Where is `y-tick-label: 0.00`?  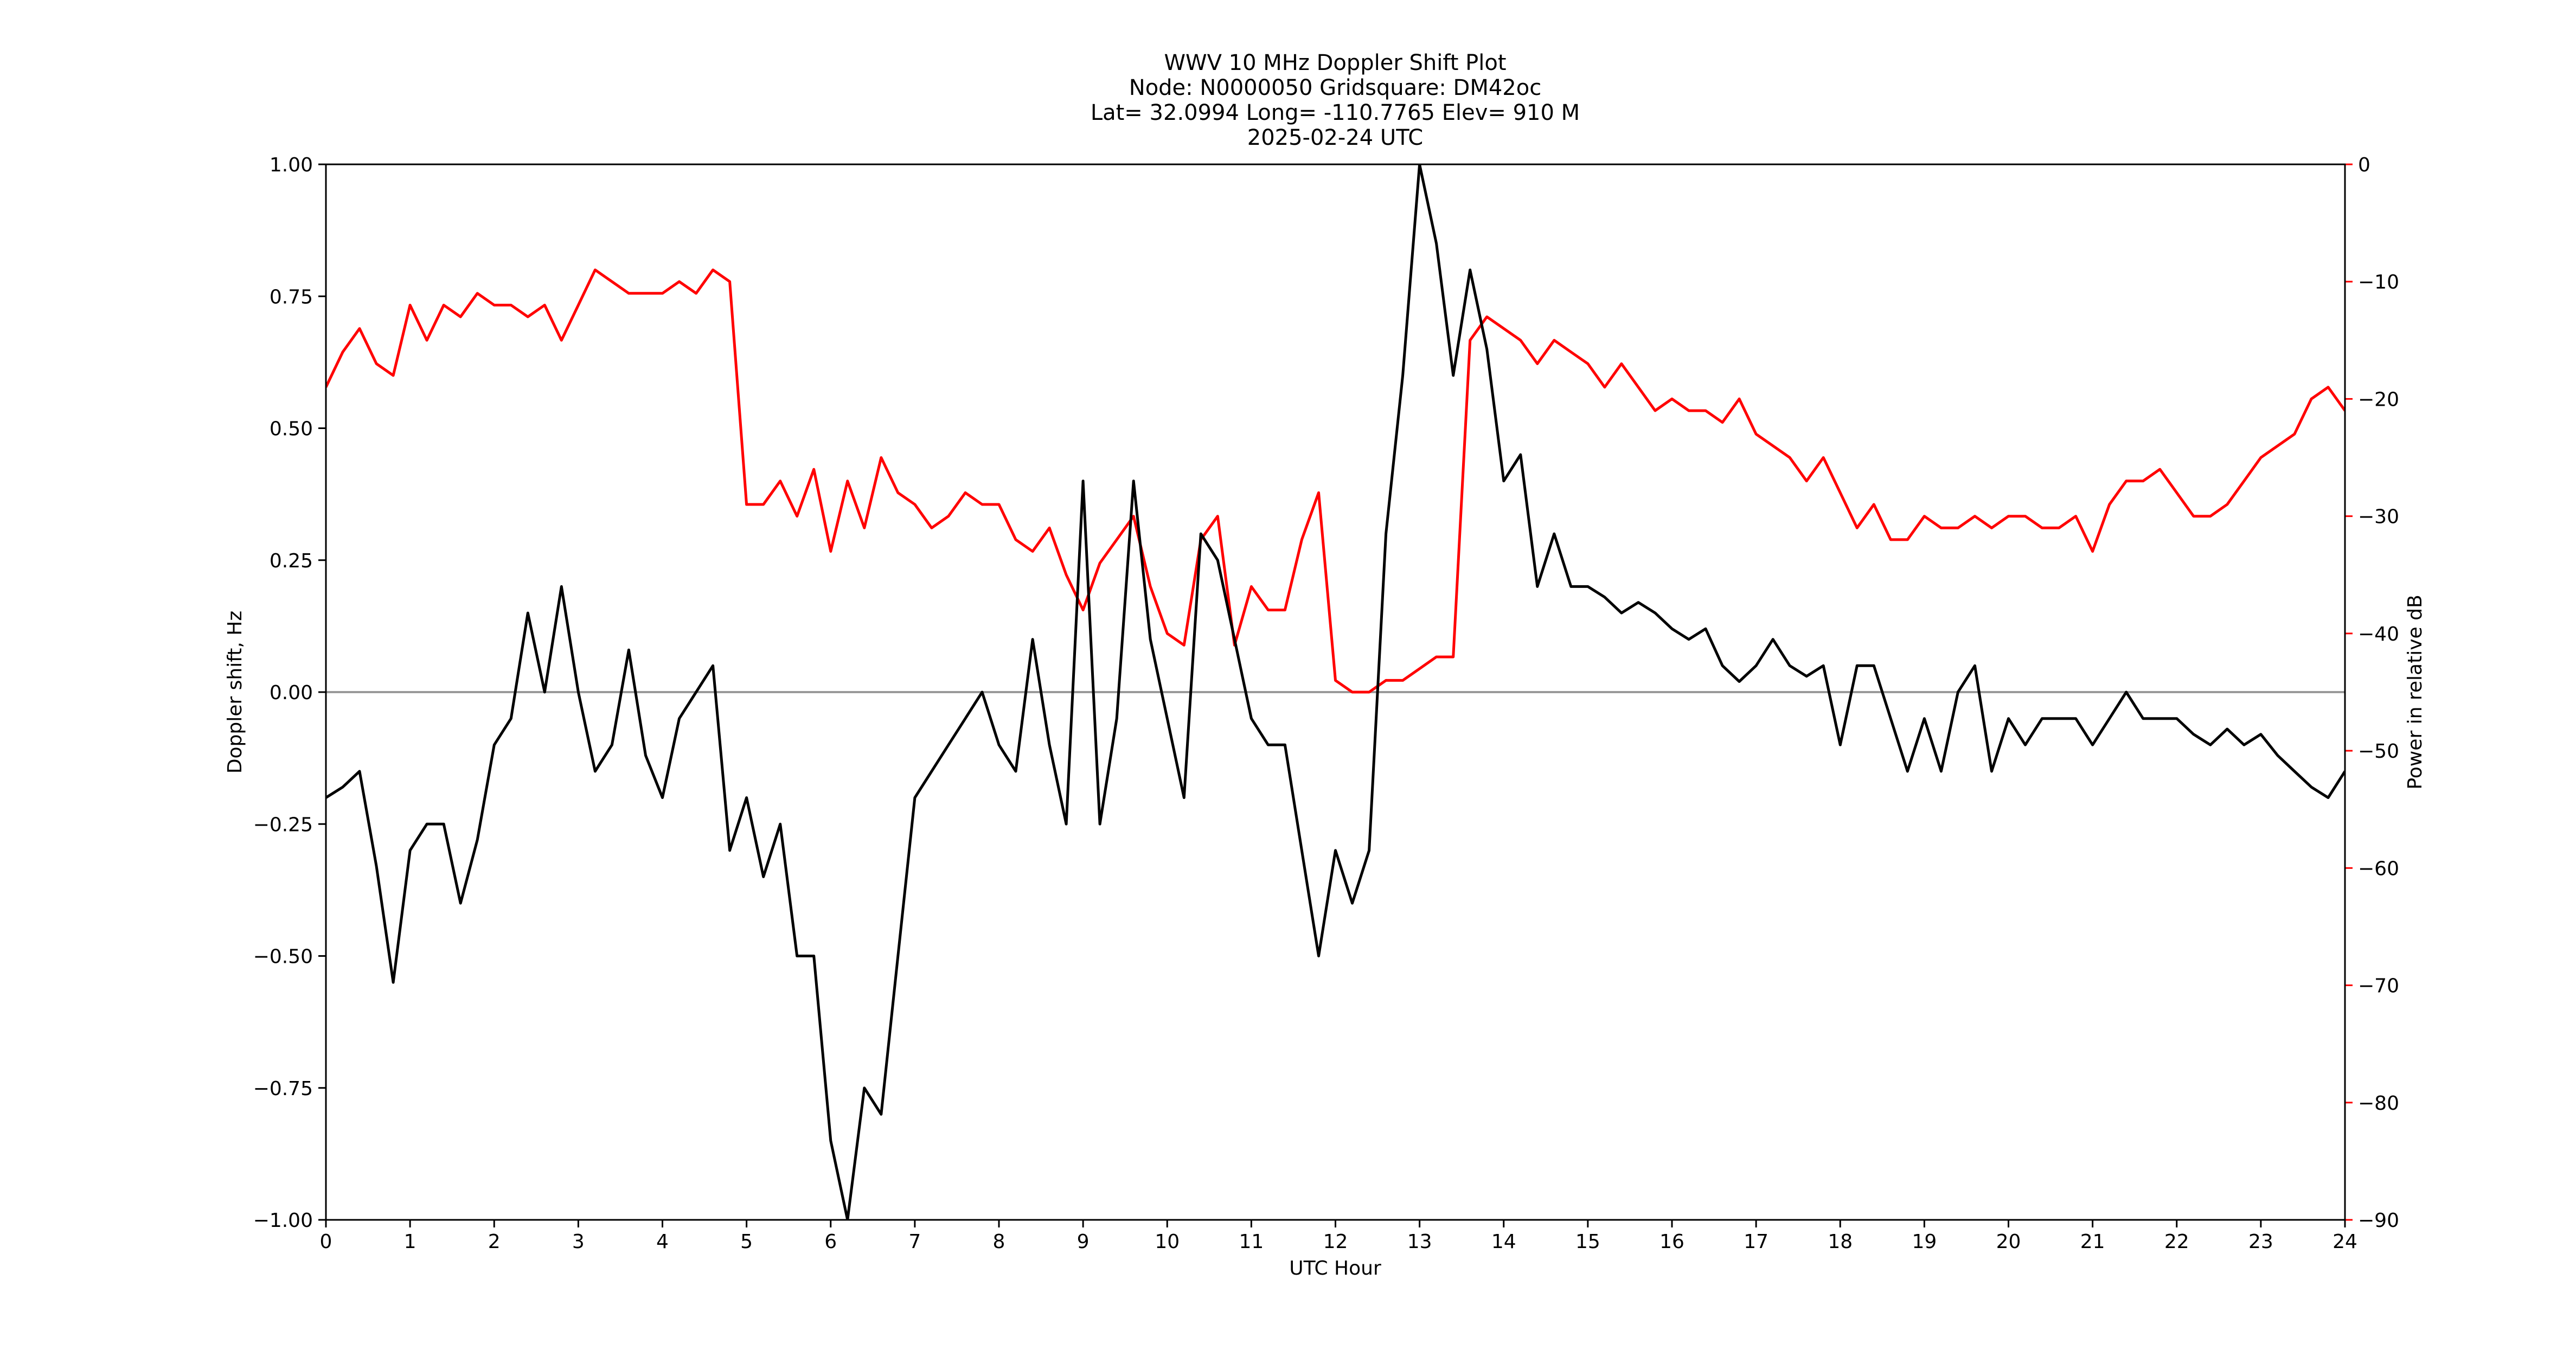 y-tick-label: 0.00 is located at coordinates (291, 693).